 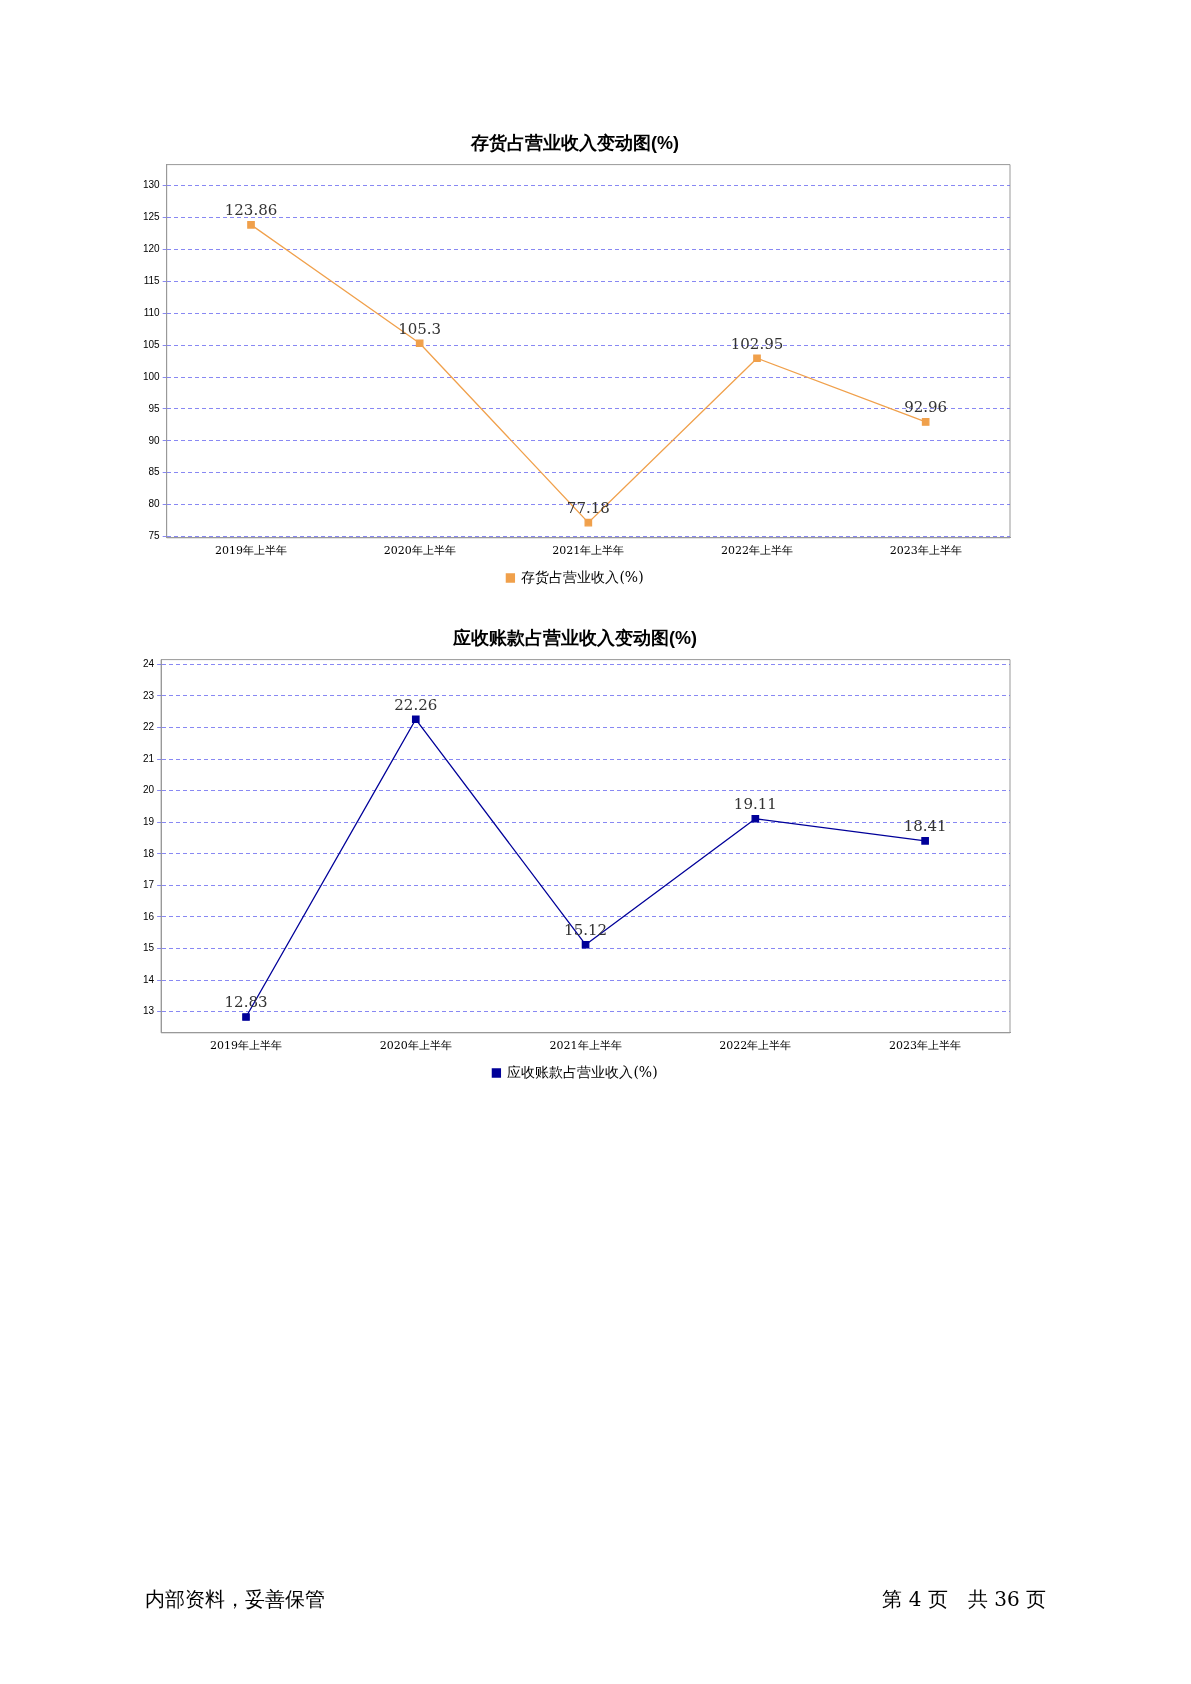 I want to click on data-label: 92.96, so click(x=926, y=407).